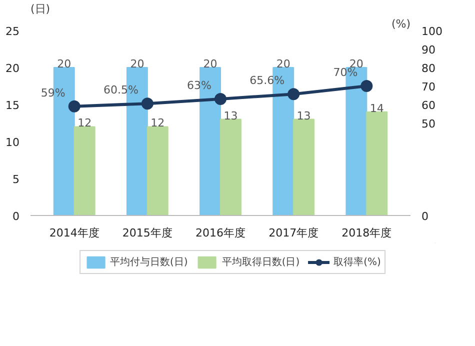 This screenshot has height=346, width=475. I want to click on y-tick-label: 0, so click(16, 216).